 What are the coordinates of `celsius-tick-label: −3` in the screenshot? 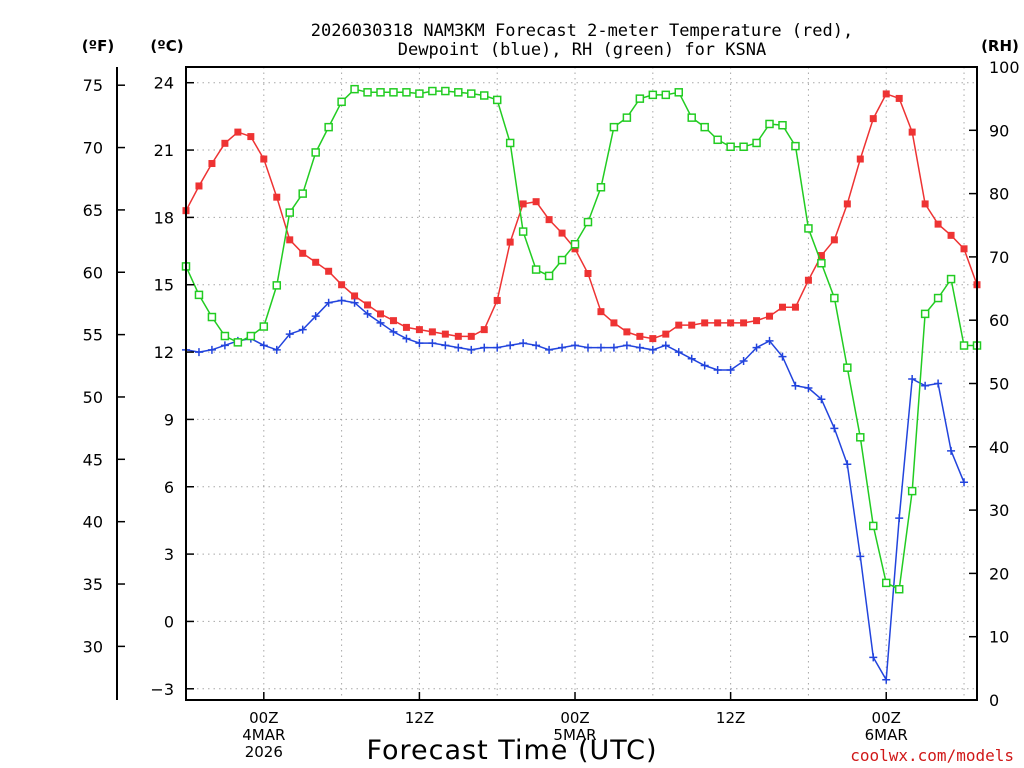 It's located at (162, 689).